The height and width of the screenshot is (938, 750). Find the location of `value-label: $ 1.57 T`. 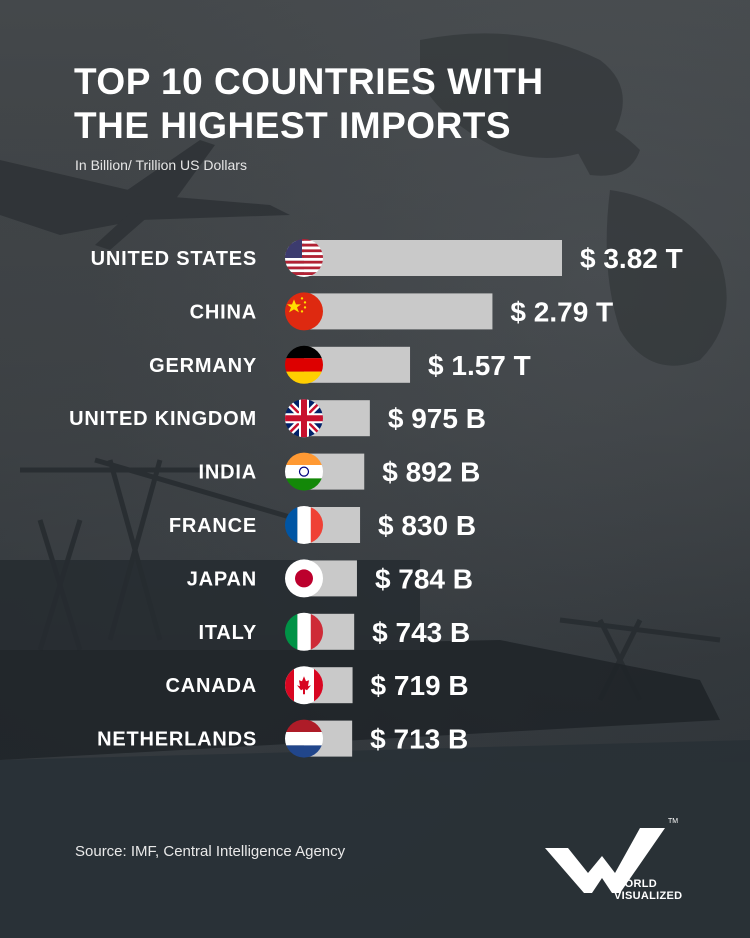

value-label: $ 1.57 T is located at coordinates (479, 365).